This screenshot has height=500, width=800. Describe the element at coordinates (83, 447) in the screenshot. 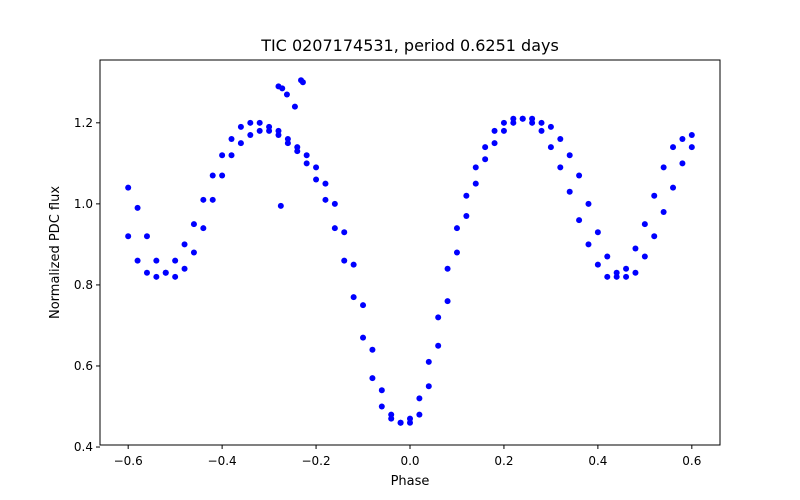

I see `y-tick-label: 0.4` at that location.